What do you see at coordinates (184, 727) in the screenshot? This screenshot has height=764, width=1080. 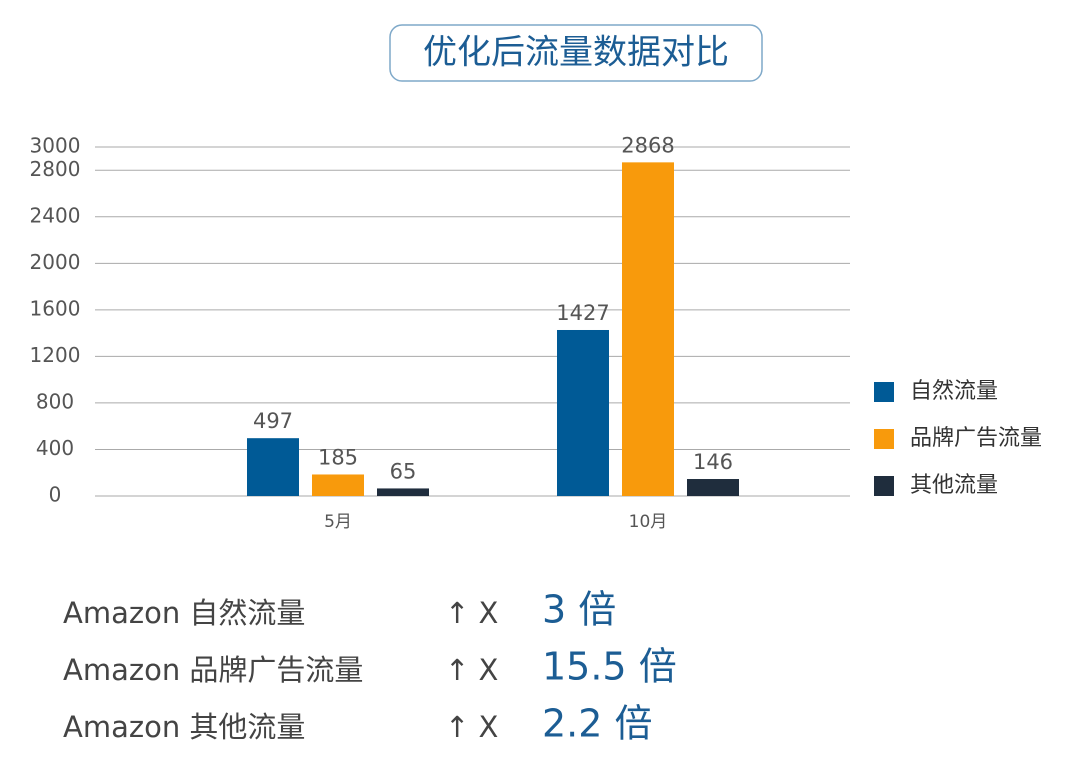 I see `summary-label: Amazon 其他流量` at bounding box center [184, 727].